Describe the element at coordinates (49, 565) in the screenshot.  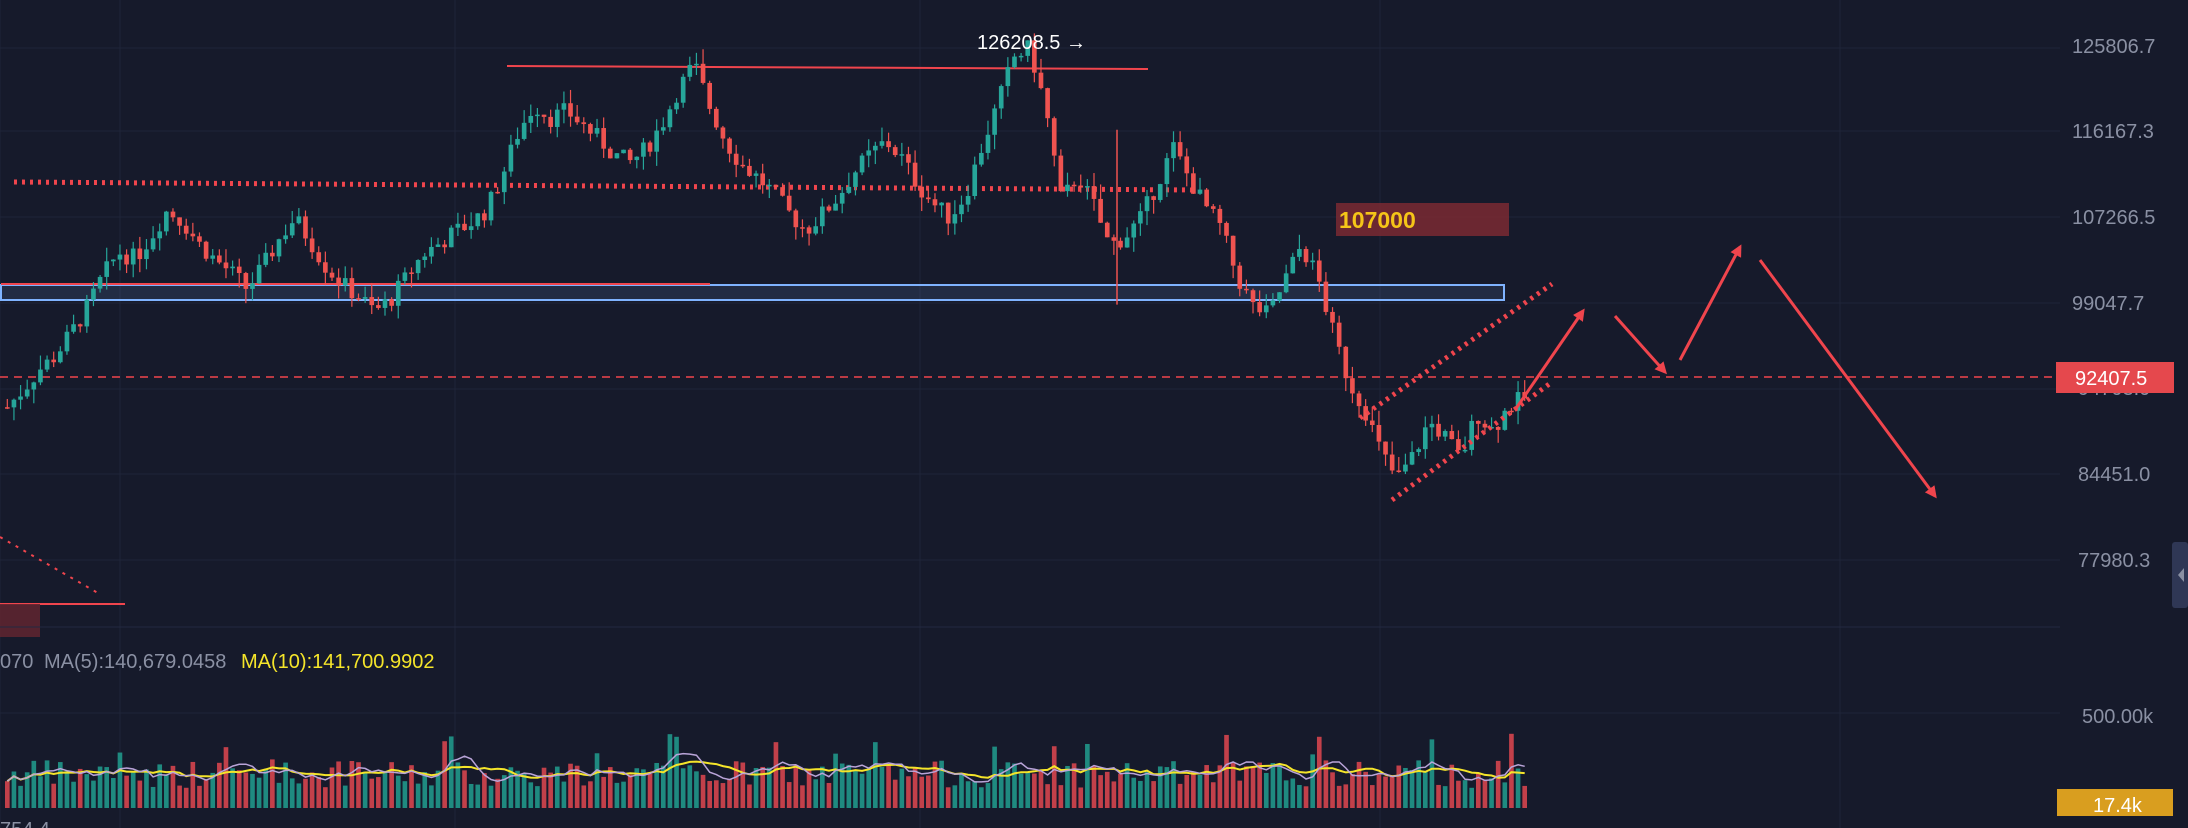
I see `fragment-diagonal-line` at that location.